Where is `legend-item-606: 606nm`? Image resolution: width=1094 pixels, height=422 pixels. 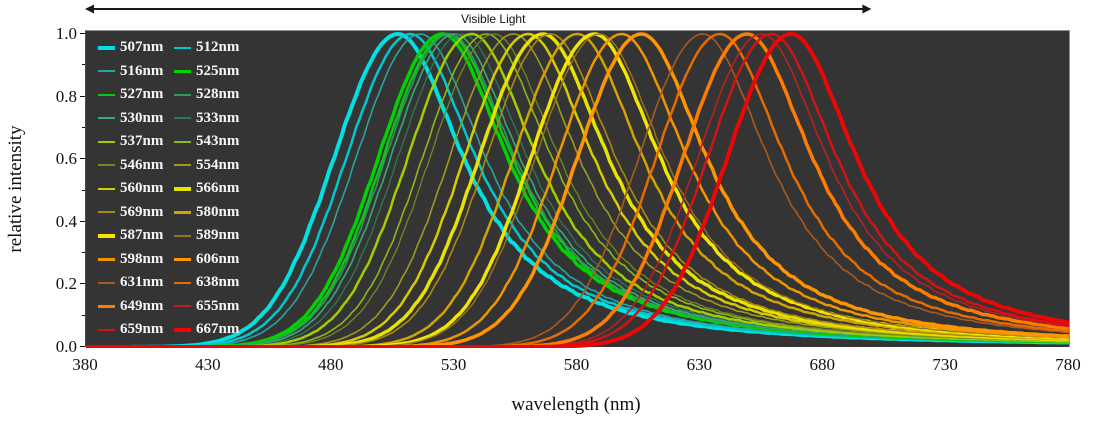 legend-item-606: 606nm is located at coordinates (212, 258).